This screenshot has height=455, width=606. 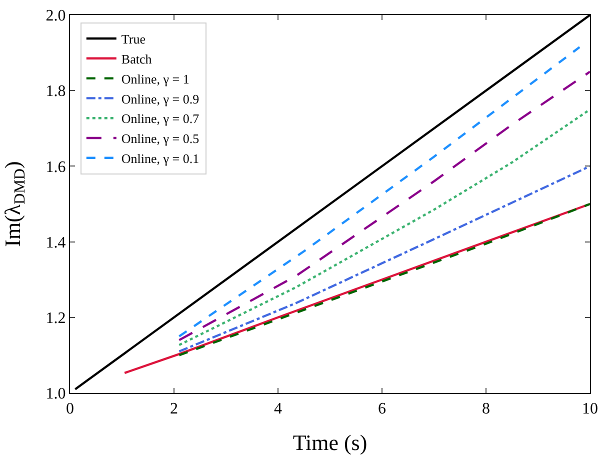 I want to click on x-tick-label: 6, so click(x=382, y=409).